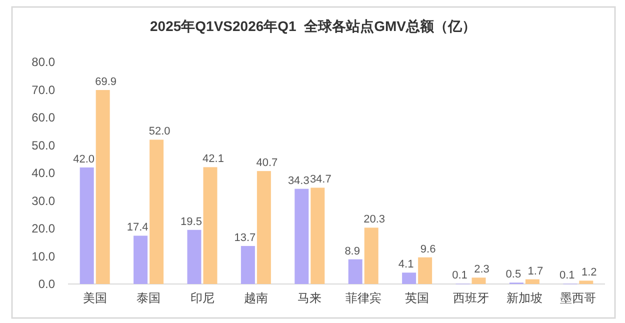 The image size is (625, 323). Describe the element at coordinates (148, 298) in the screenshot. I see `x-tick-label: 泰国` at that location.